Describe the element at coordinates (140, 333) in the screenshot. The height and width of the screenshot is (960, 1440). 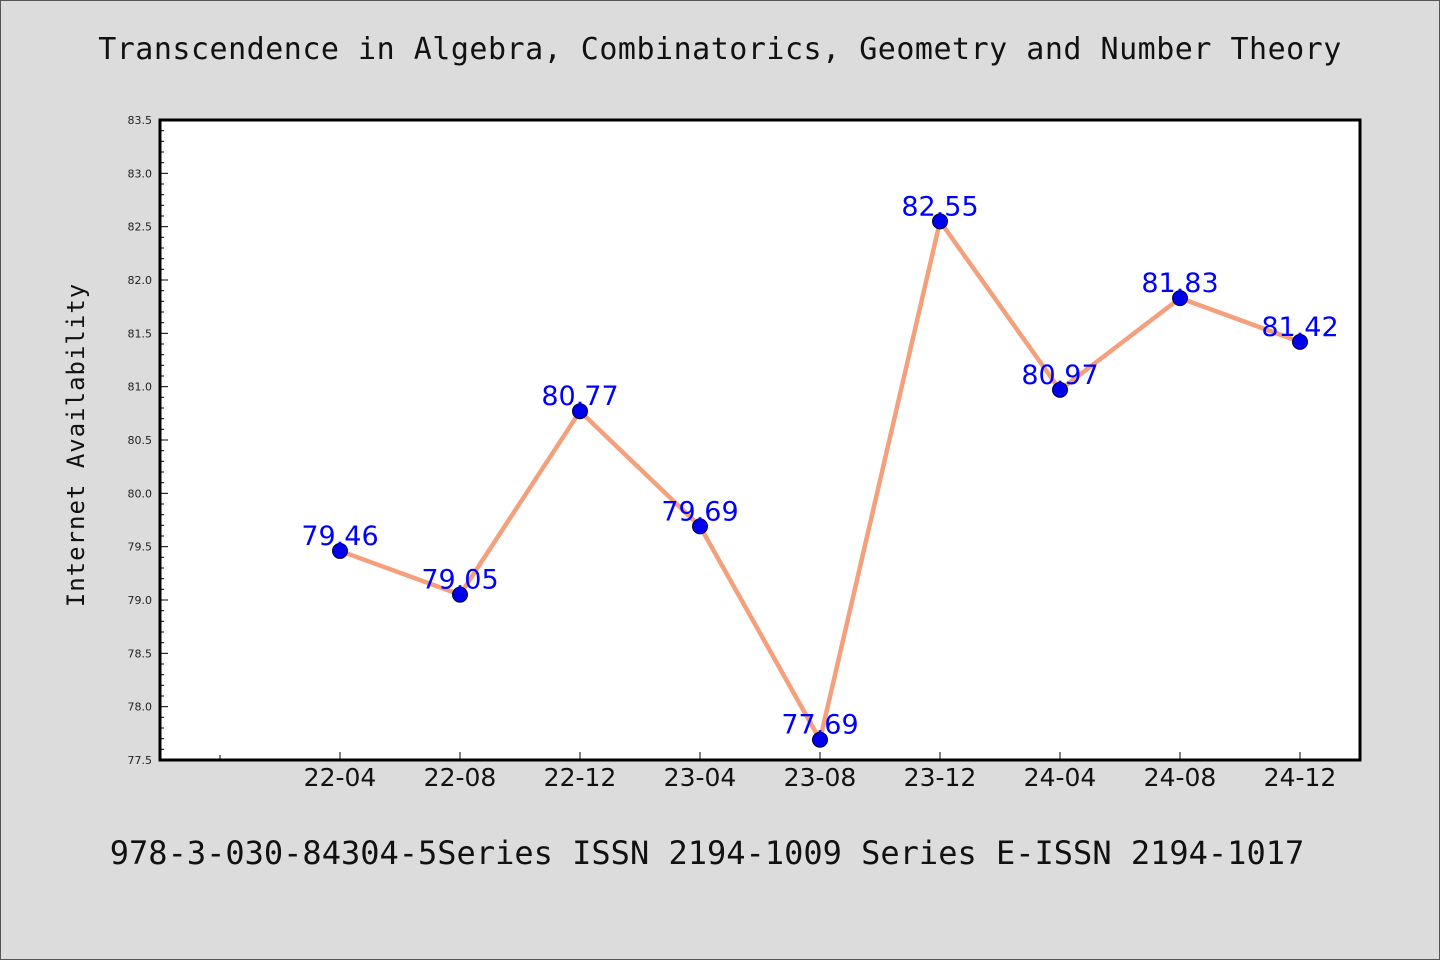
I see `y-tick-label: 81.5` at that location.